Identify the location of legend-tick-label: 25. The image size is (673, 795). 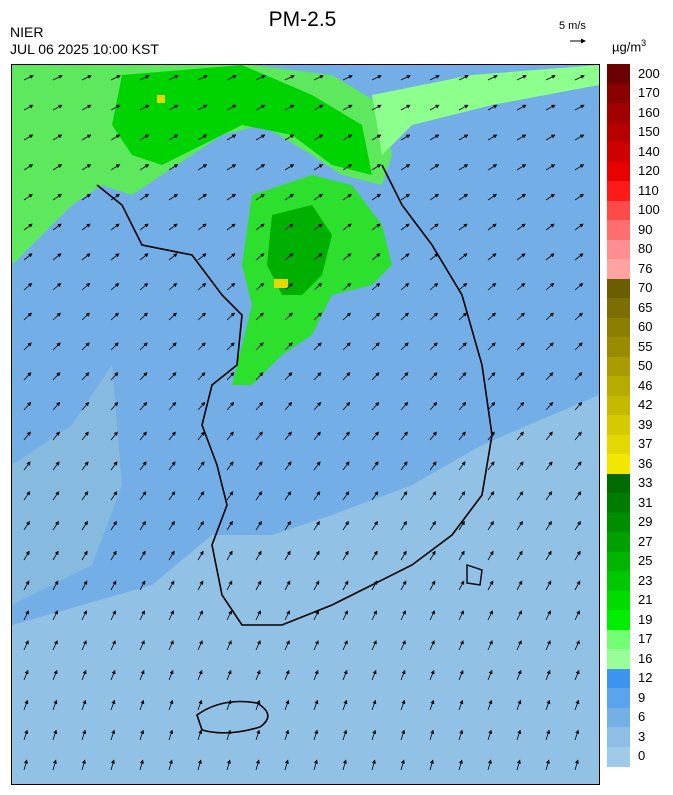
(645, 561).